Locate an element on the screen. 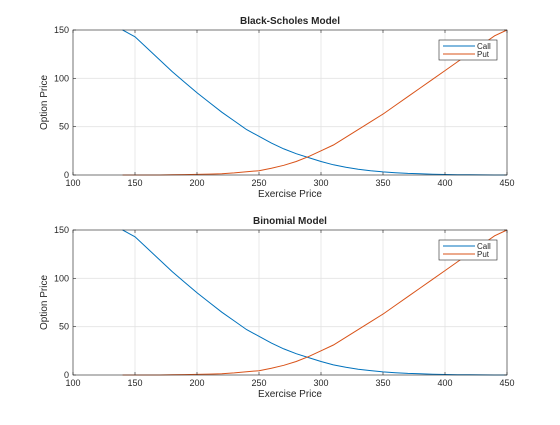 This screenshot has height=425, width=560. chart-title: Binomial Model is located at coordinates (290, 221).